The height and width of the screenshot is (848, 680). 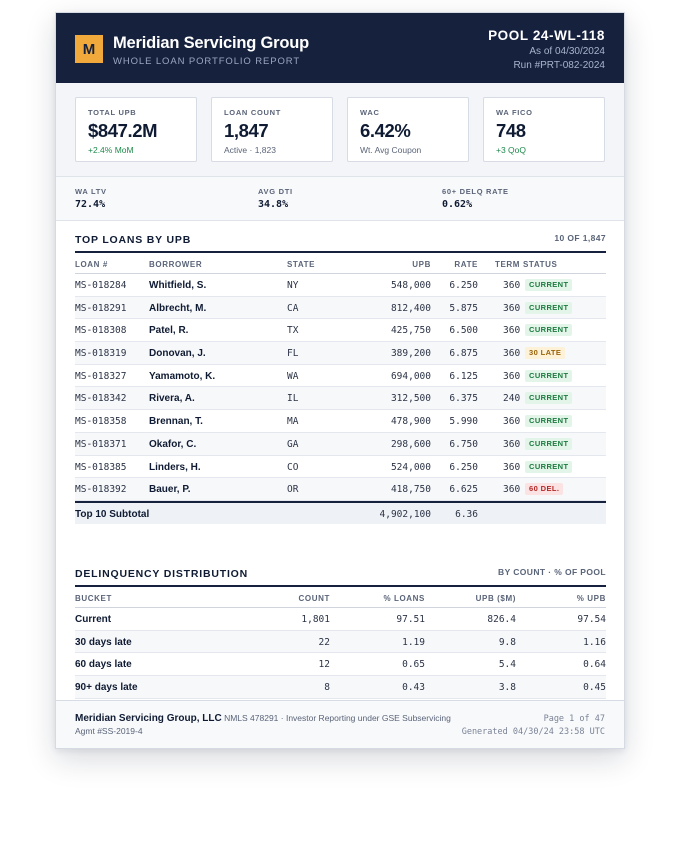 What do you see at coordinates (101, 399) in the screenshot?
I see `loan-number: MS-018342` at bounding box center [101, 399].